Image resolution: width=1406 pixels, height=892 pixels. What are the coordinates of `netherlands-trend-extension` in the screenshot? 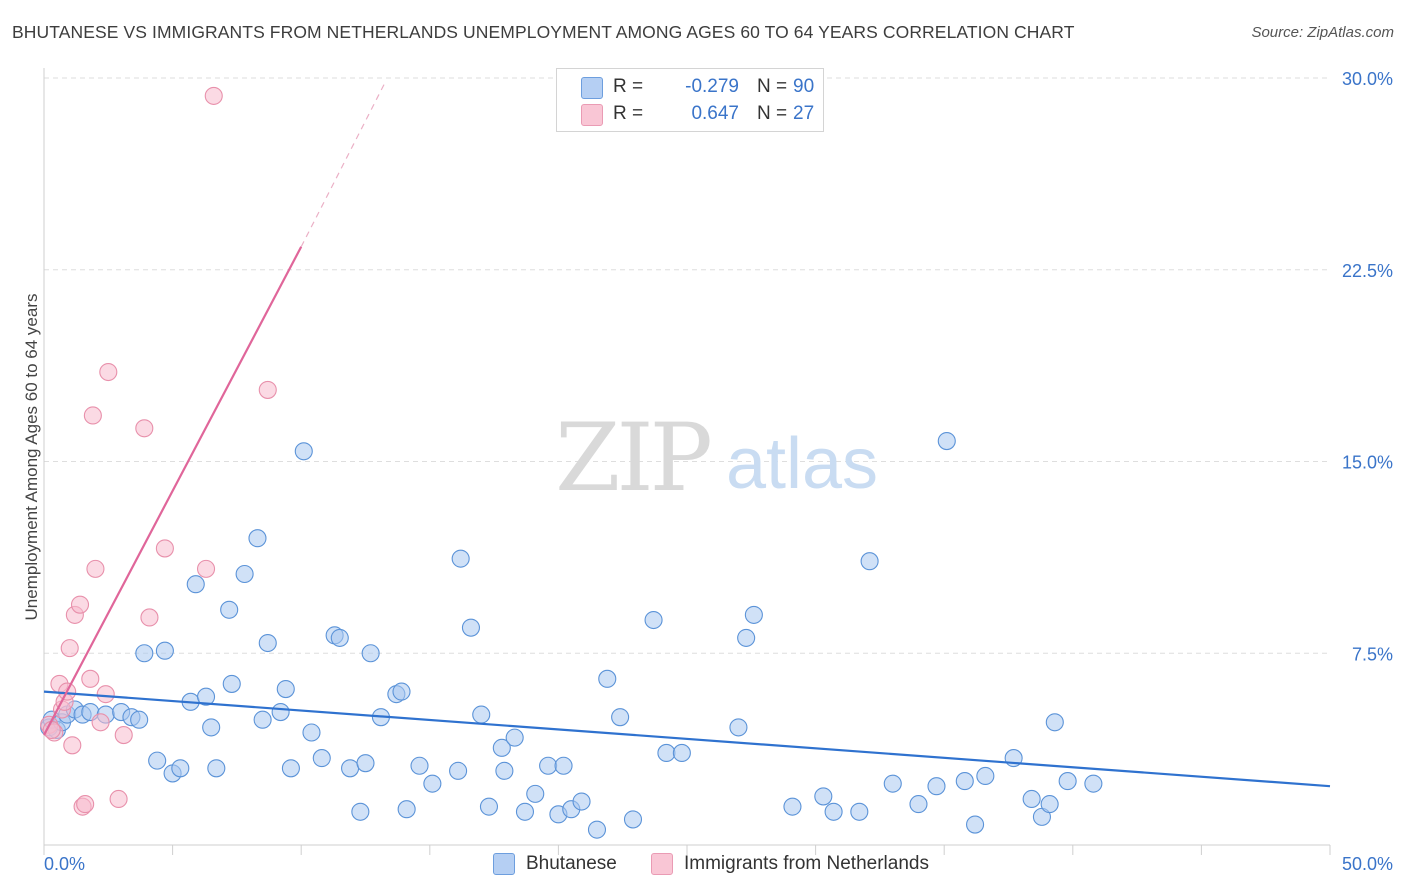 It's located at (343, 164).